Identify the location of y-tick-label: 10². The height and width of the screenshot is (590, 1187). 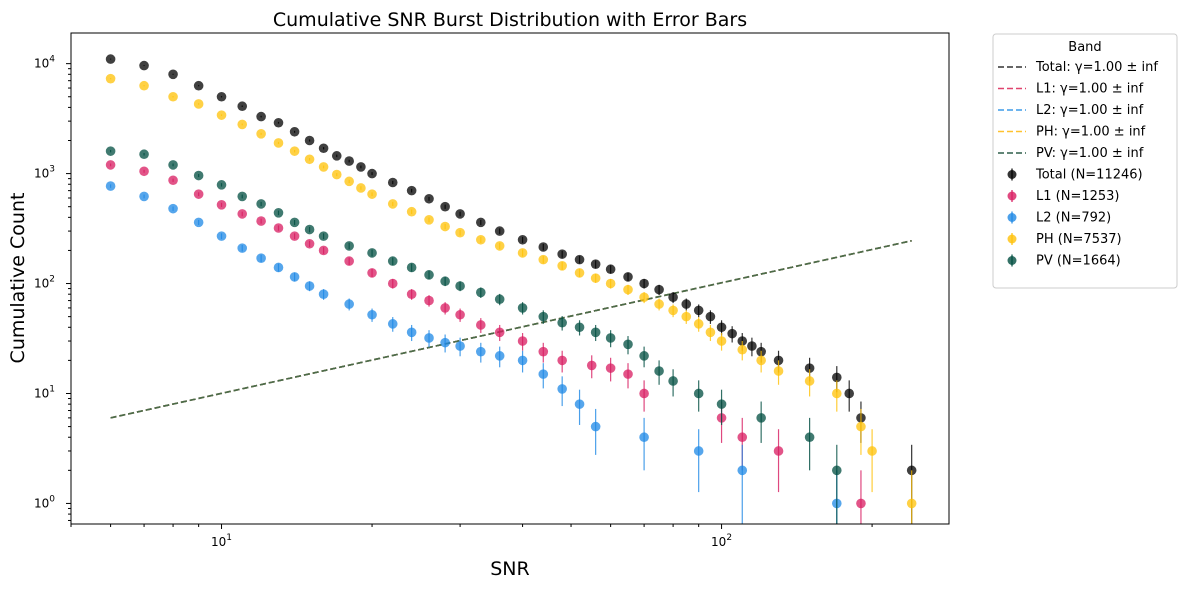
(44, 283).